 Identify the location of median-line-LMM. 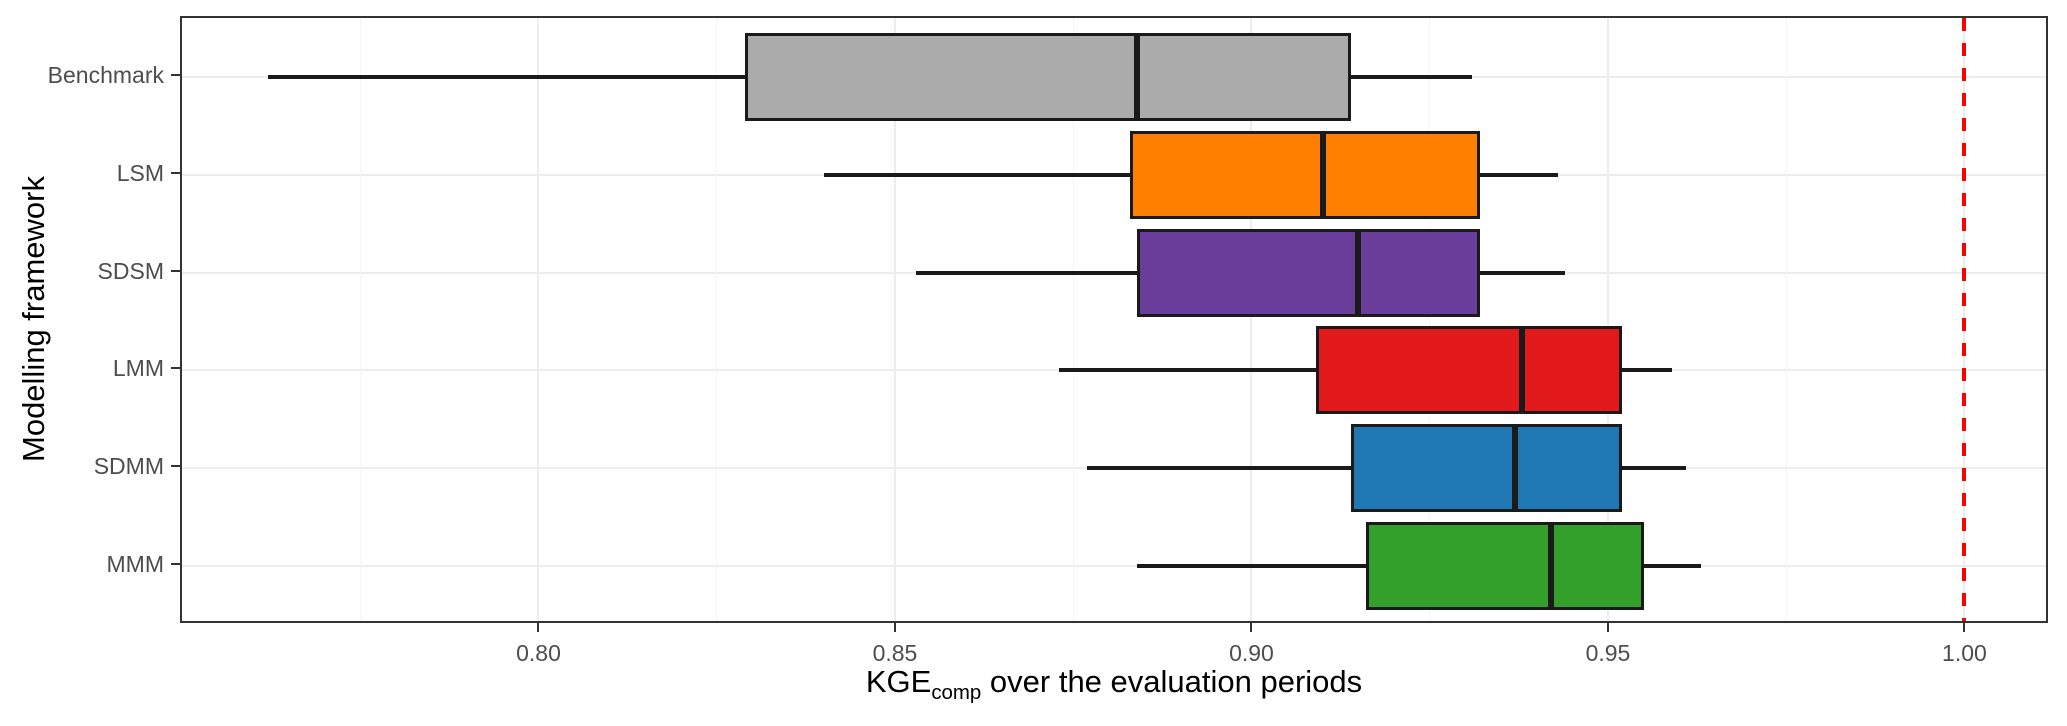
(1522, 370).